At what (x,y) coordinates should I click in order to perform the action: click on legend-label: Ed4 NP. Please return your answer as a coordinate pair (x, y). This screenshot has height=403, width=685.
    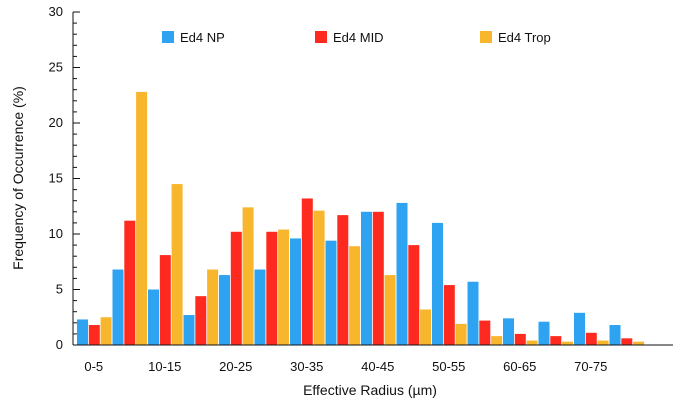
    Looking at the image, I should click on (202, 37).